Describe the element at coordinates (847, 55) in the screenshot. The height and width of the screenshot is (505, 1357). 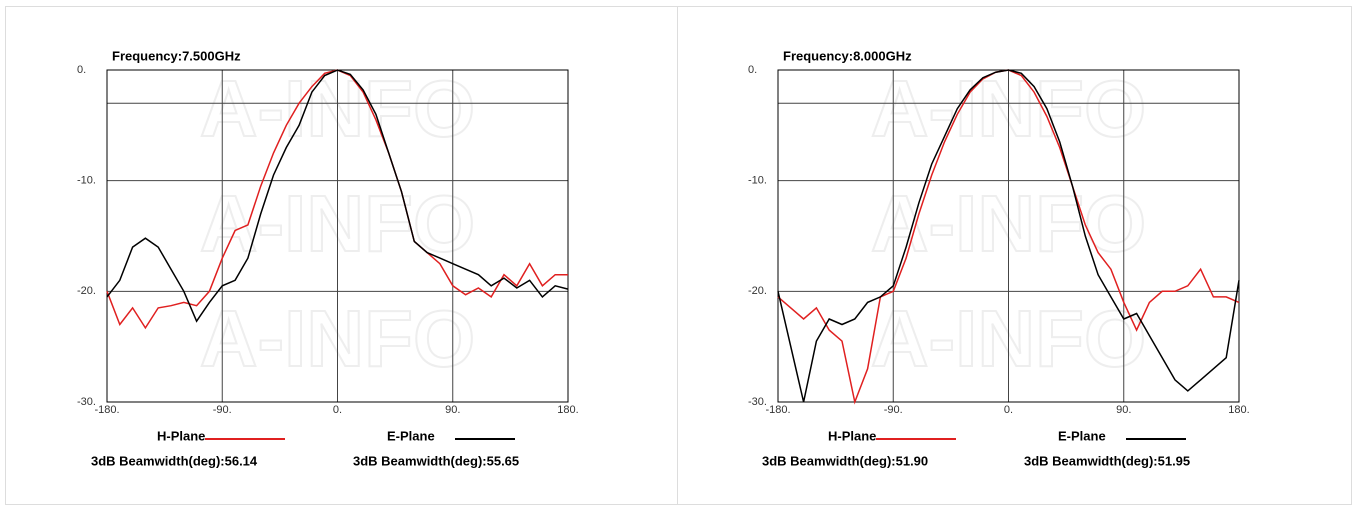
I see `chart-title: Frequency:8.000GHz` at that location.